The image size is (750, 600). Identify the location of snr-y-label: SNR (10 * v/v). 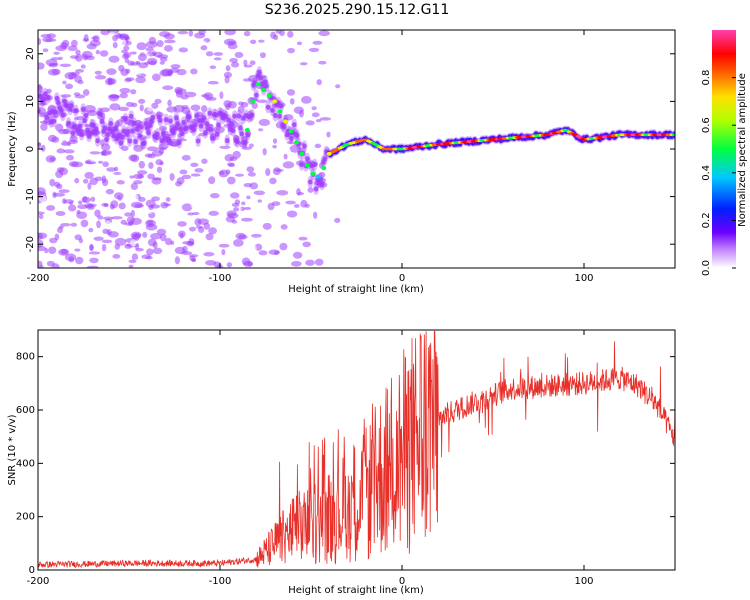
(12, 449).